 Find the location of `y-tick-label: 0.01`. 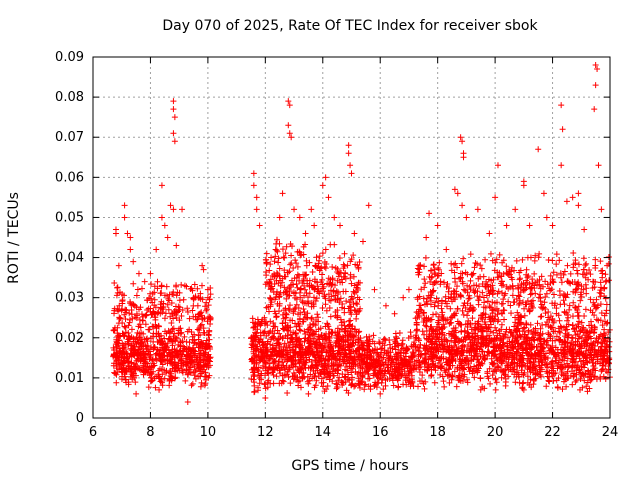

y-tick-label: 0.01 is located at coordinates (69, 378).